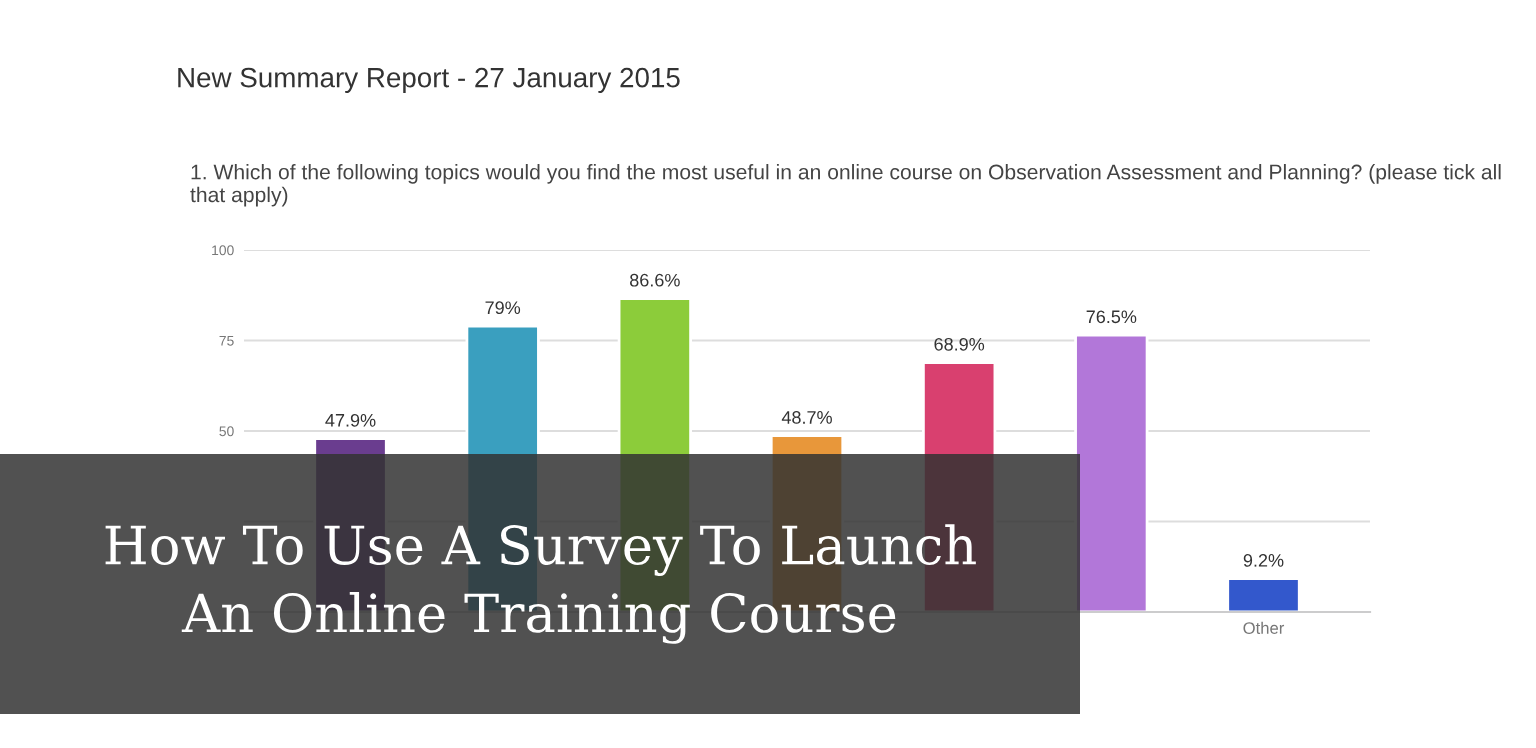 Image resolution: width=1536 pixels, height=748 pixels. What do you see at coordinates (429, 80) in the screenshot?
I see `chart-title: New Summary Report - 27 January 2015` at bounding box center [429, 80].